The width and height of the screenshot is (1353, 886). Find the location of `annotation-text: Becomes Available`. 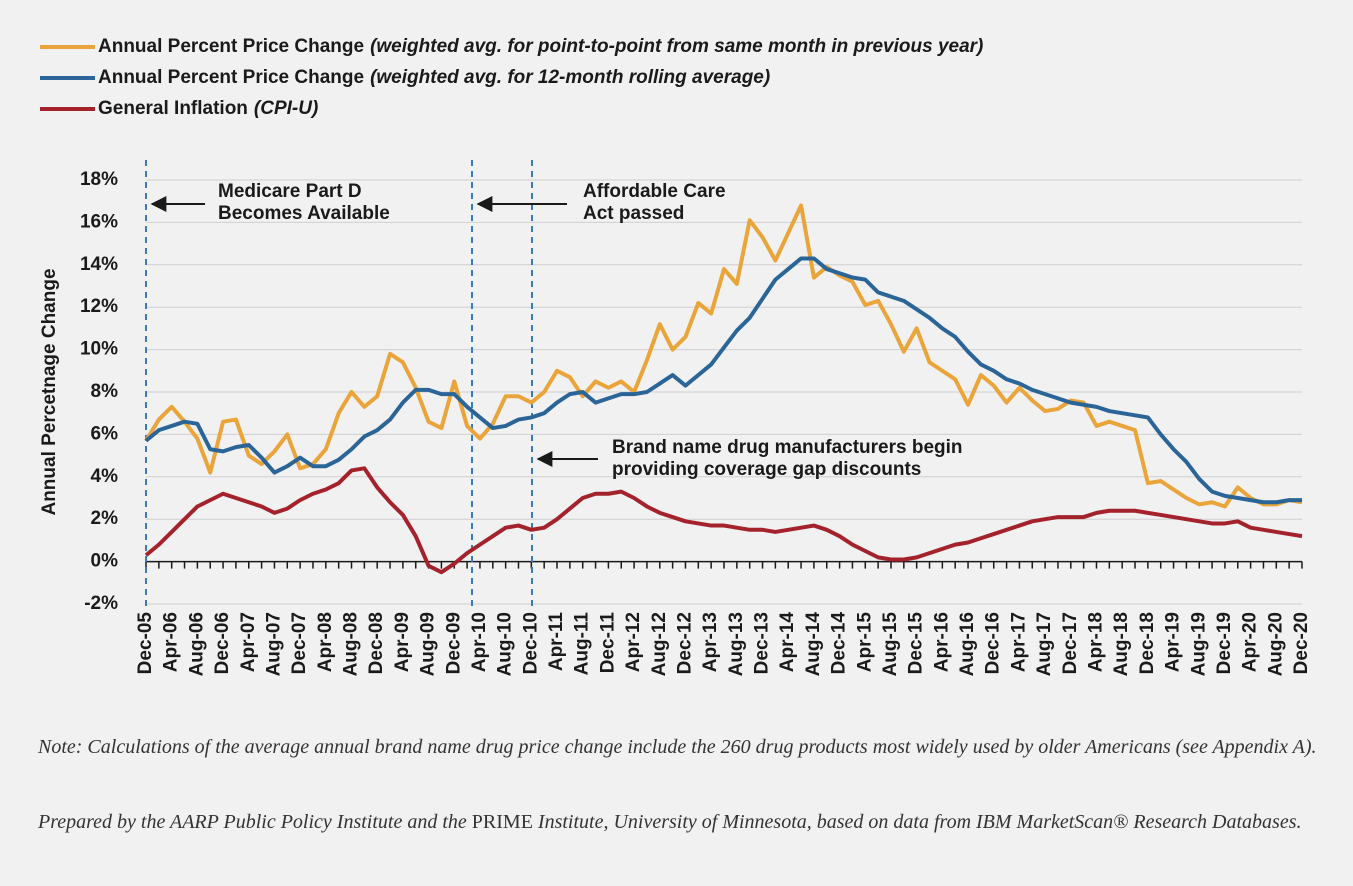

annotation-text: Becomes Available is located at coordinates (304, 213).